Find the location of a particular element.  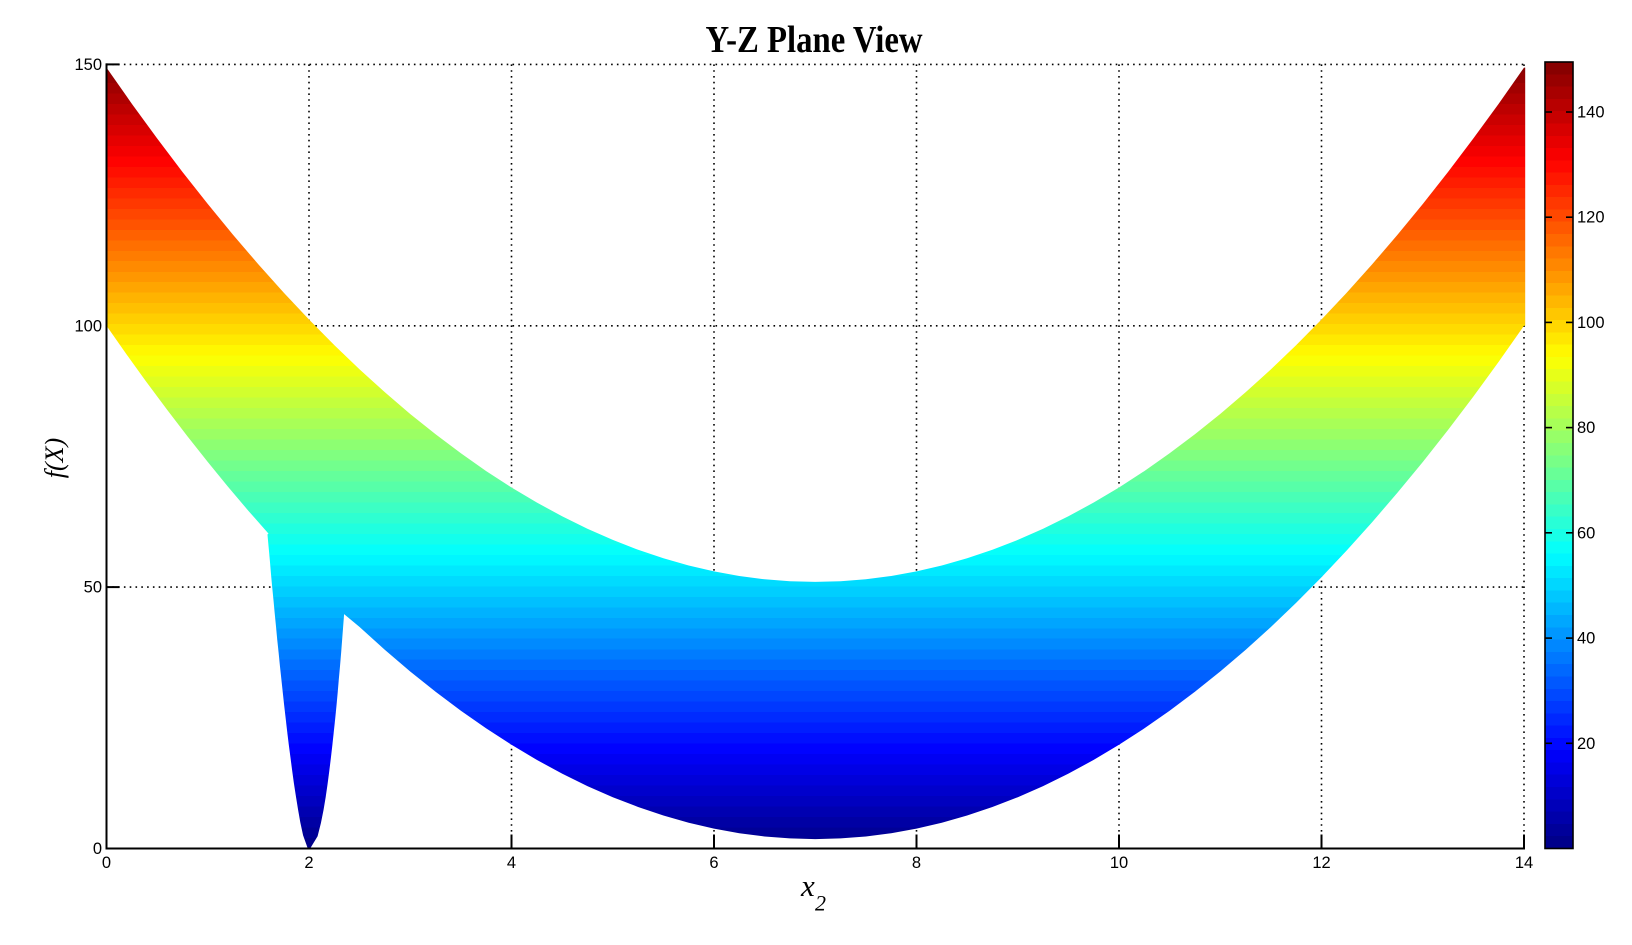

svg-text: 12 is located at coordinates (1321, 863).